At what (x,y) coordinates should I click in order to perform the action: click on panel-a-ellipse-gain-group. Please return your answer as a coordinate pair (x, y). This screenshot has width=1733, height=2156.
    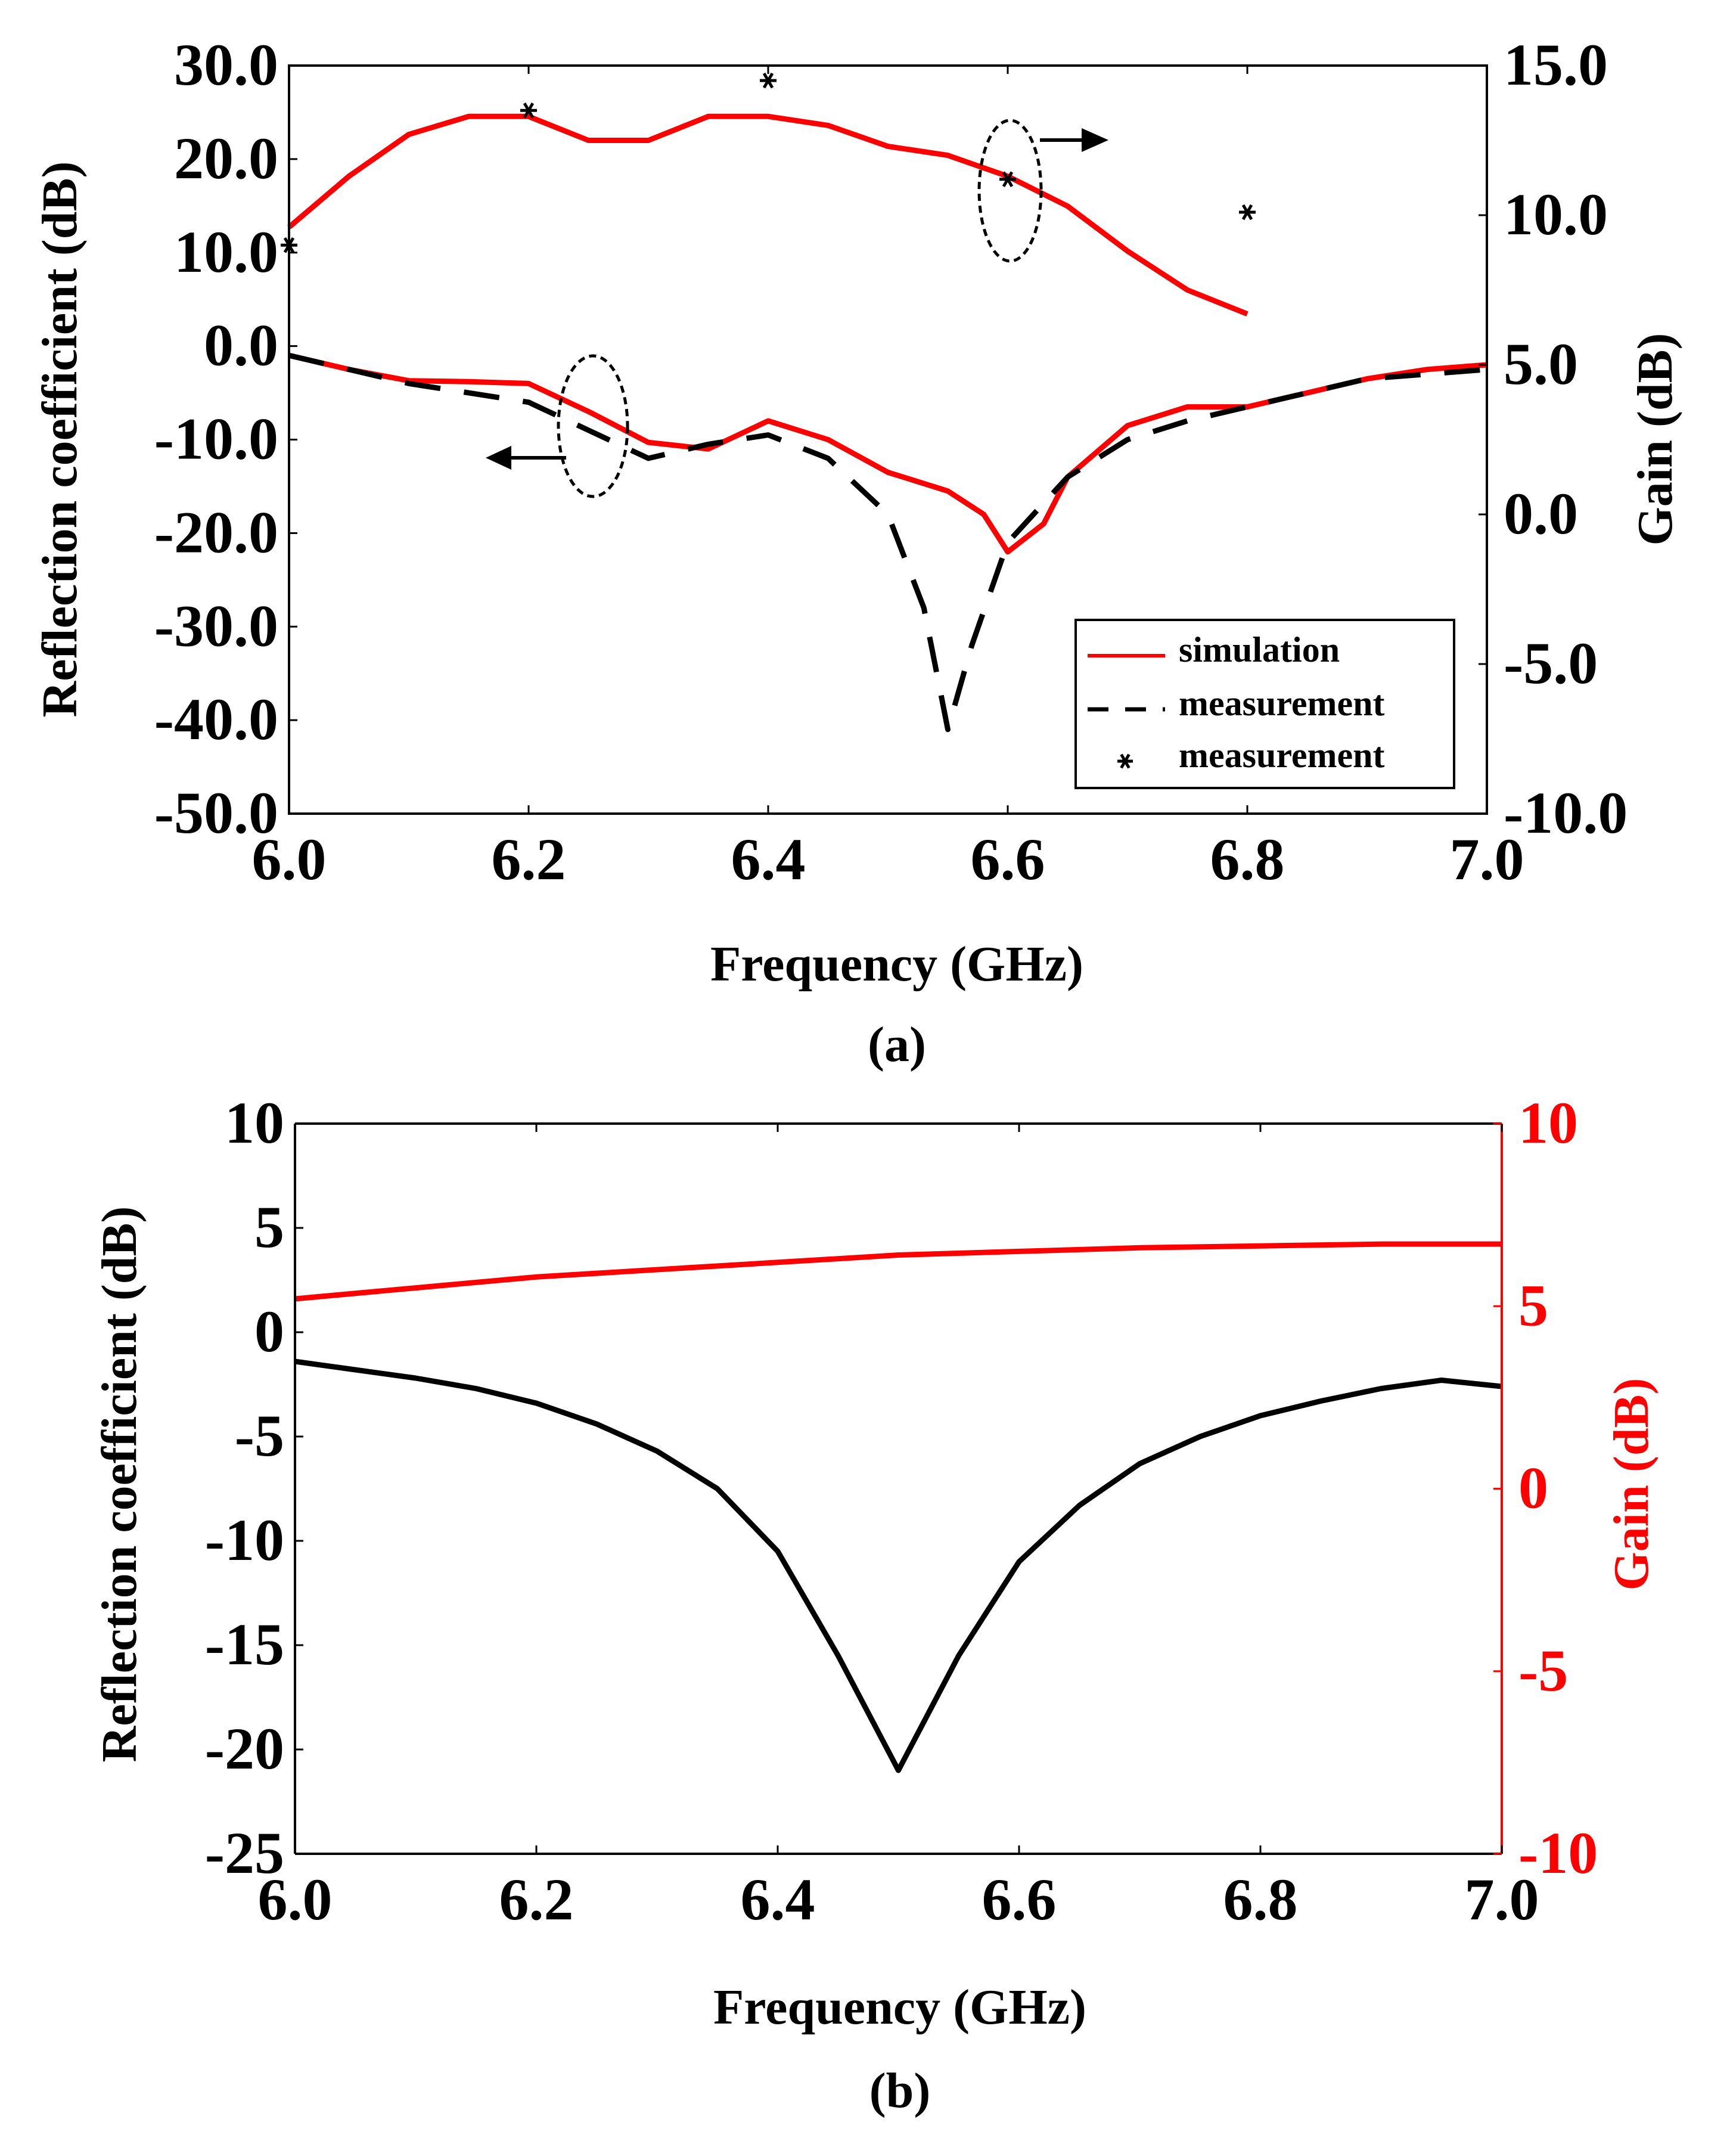
    Looking at the image, I should click on (1010, 191).